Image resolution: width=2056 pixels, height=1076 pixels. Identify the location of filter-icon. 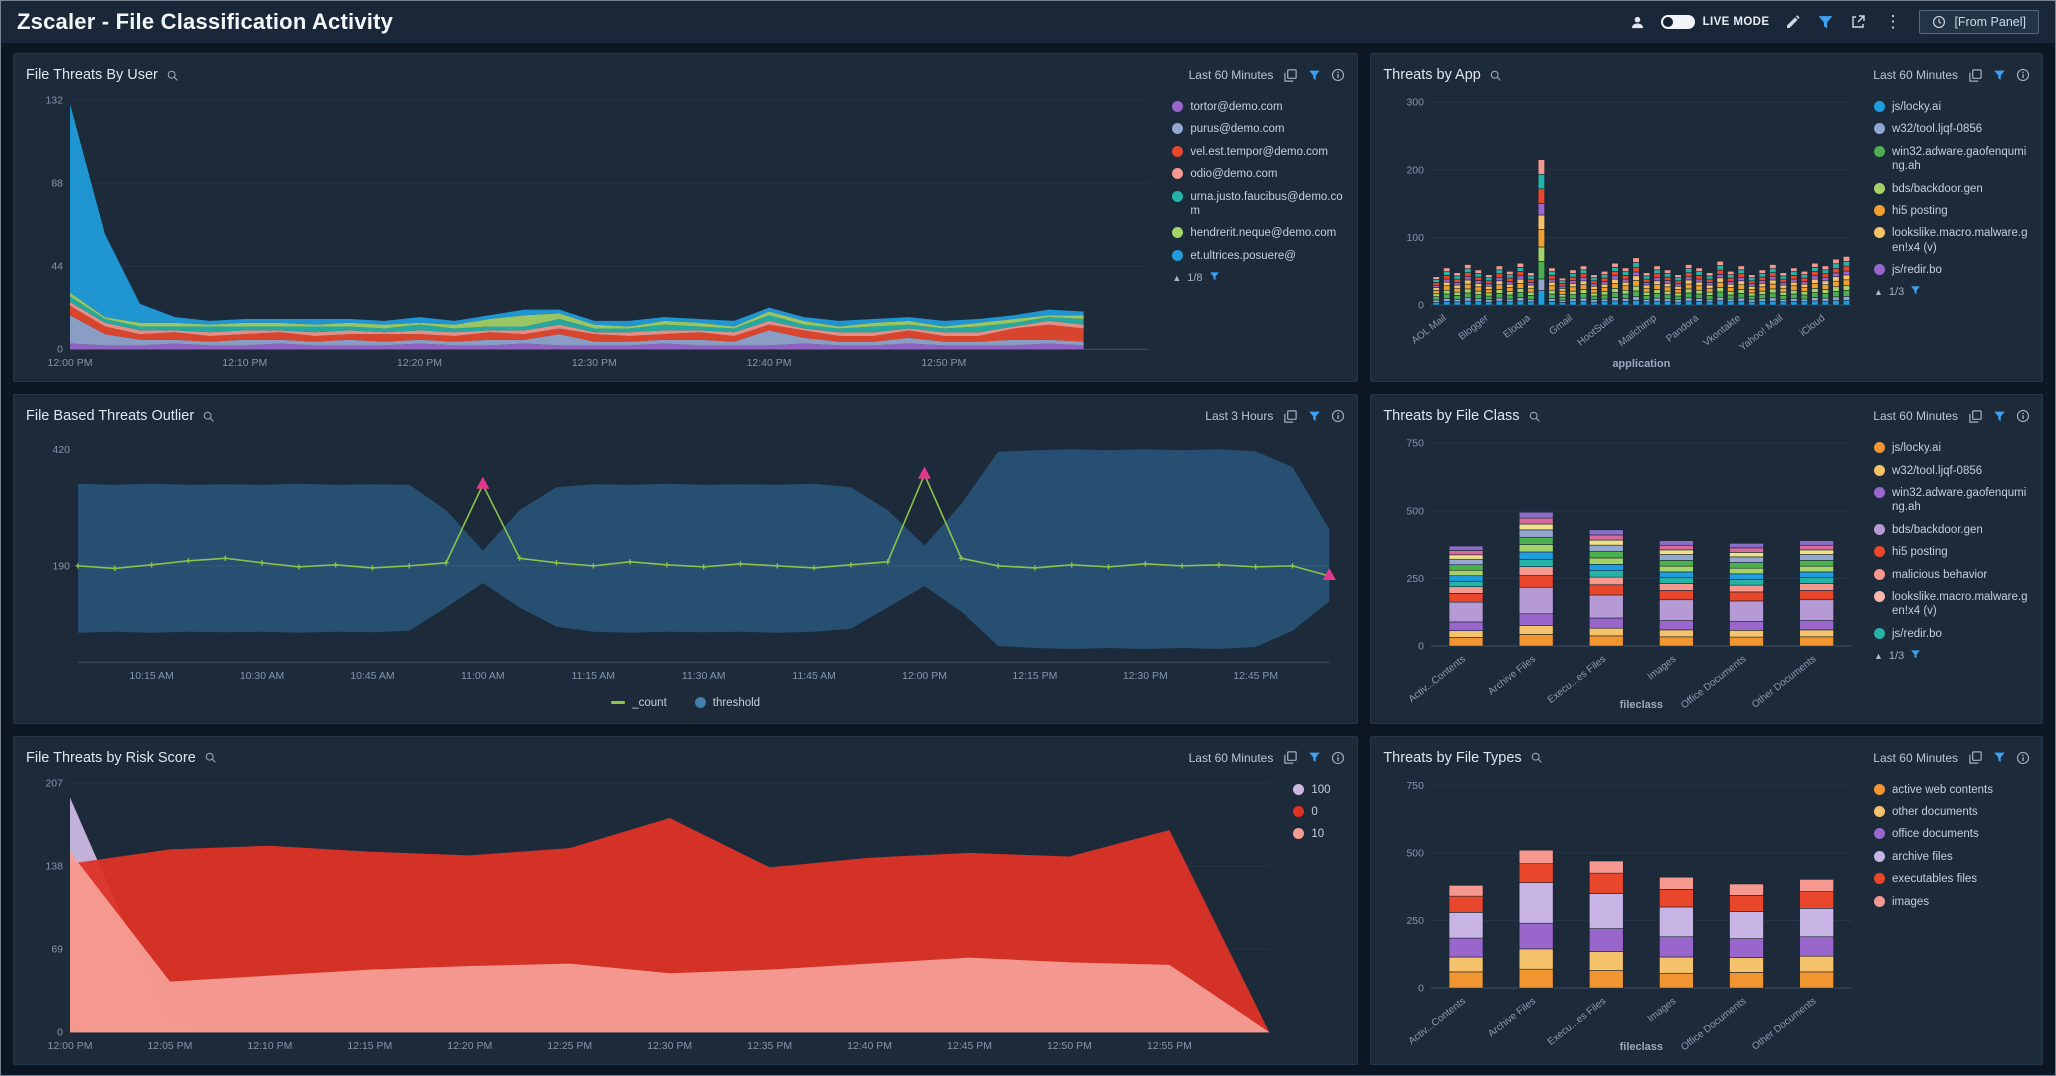
(1825, 22).